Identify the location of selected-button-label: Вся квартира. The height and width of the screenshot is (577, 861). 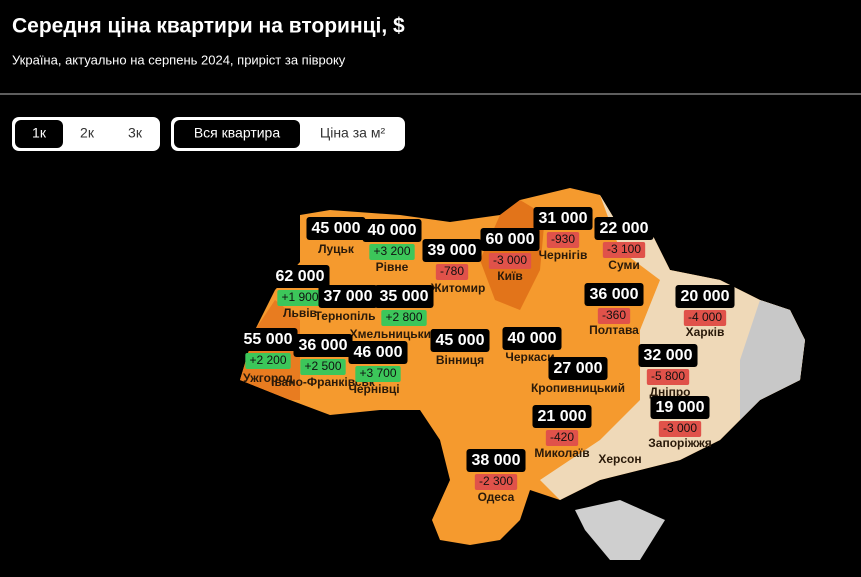
(237, 133).